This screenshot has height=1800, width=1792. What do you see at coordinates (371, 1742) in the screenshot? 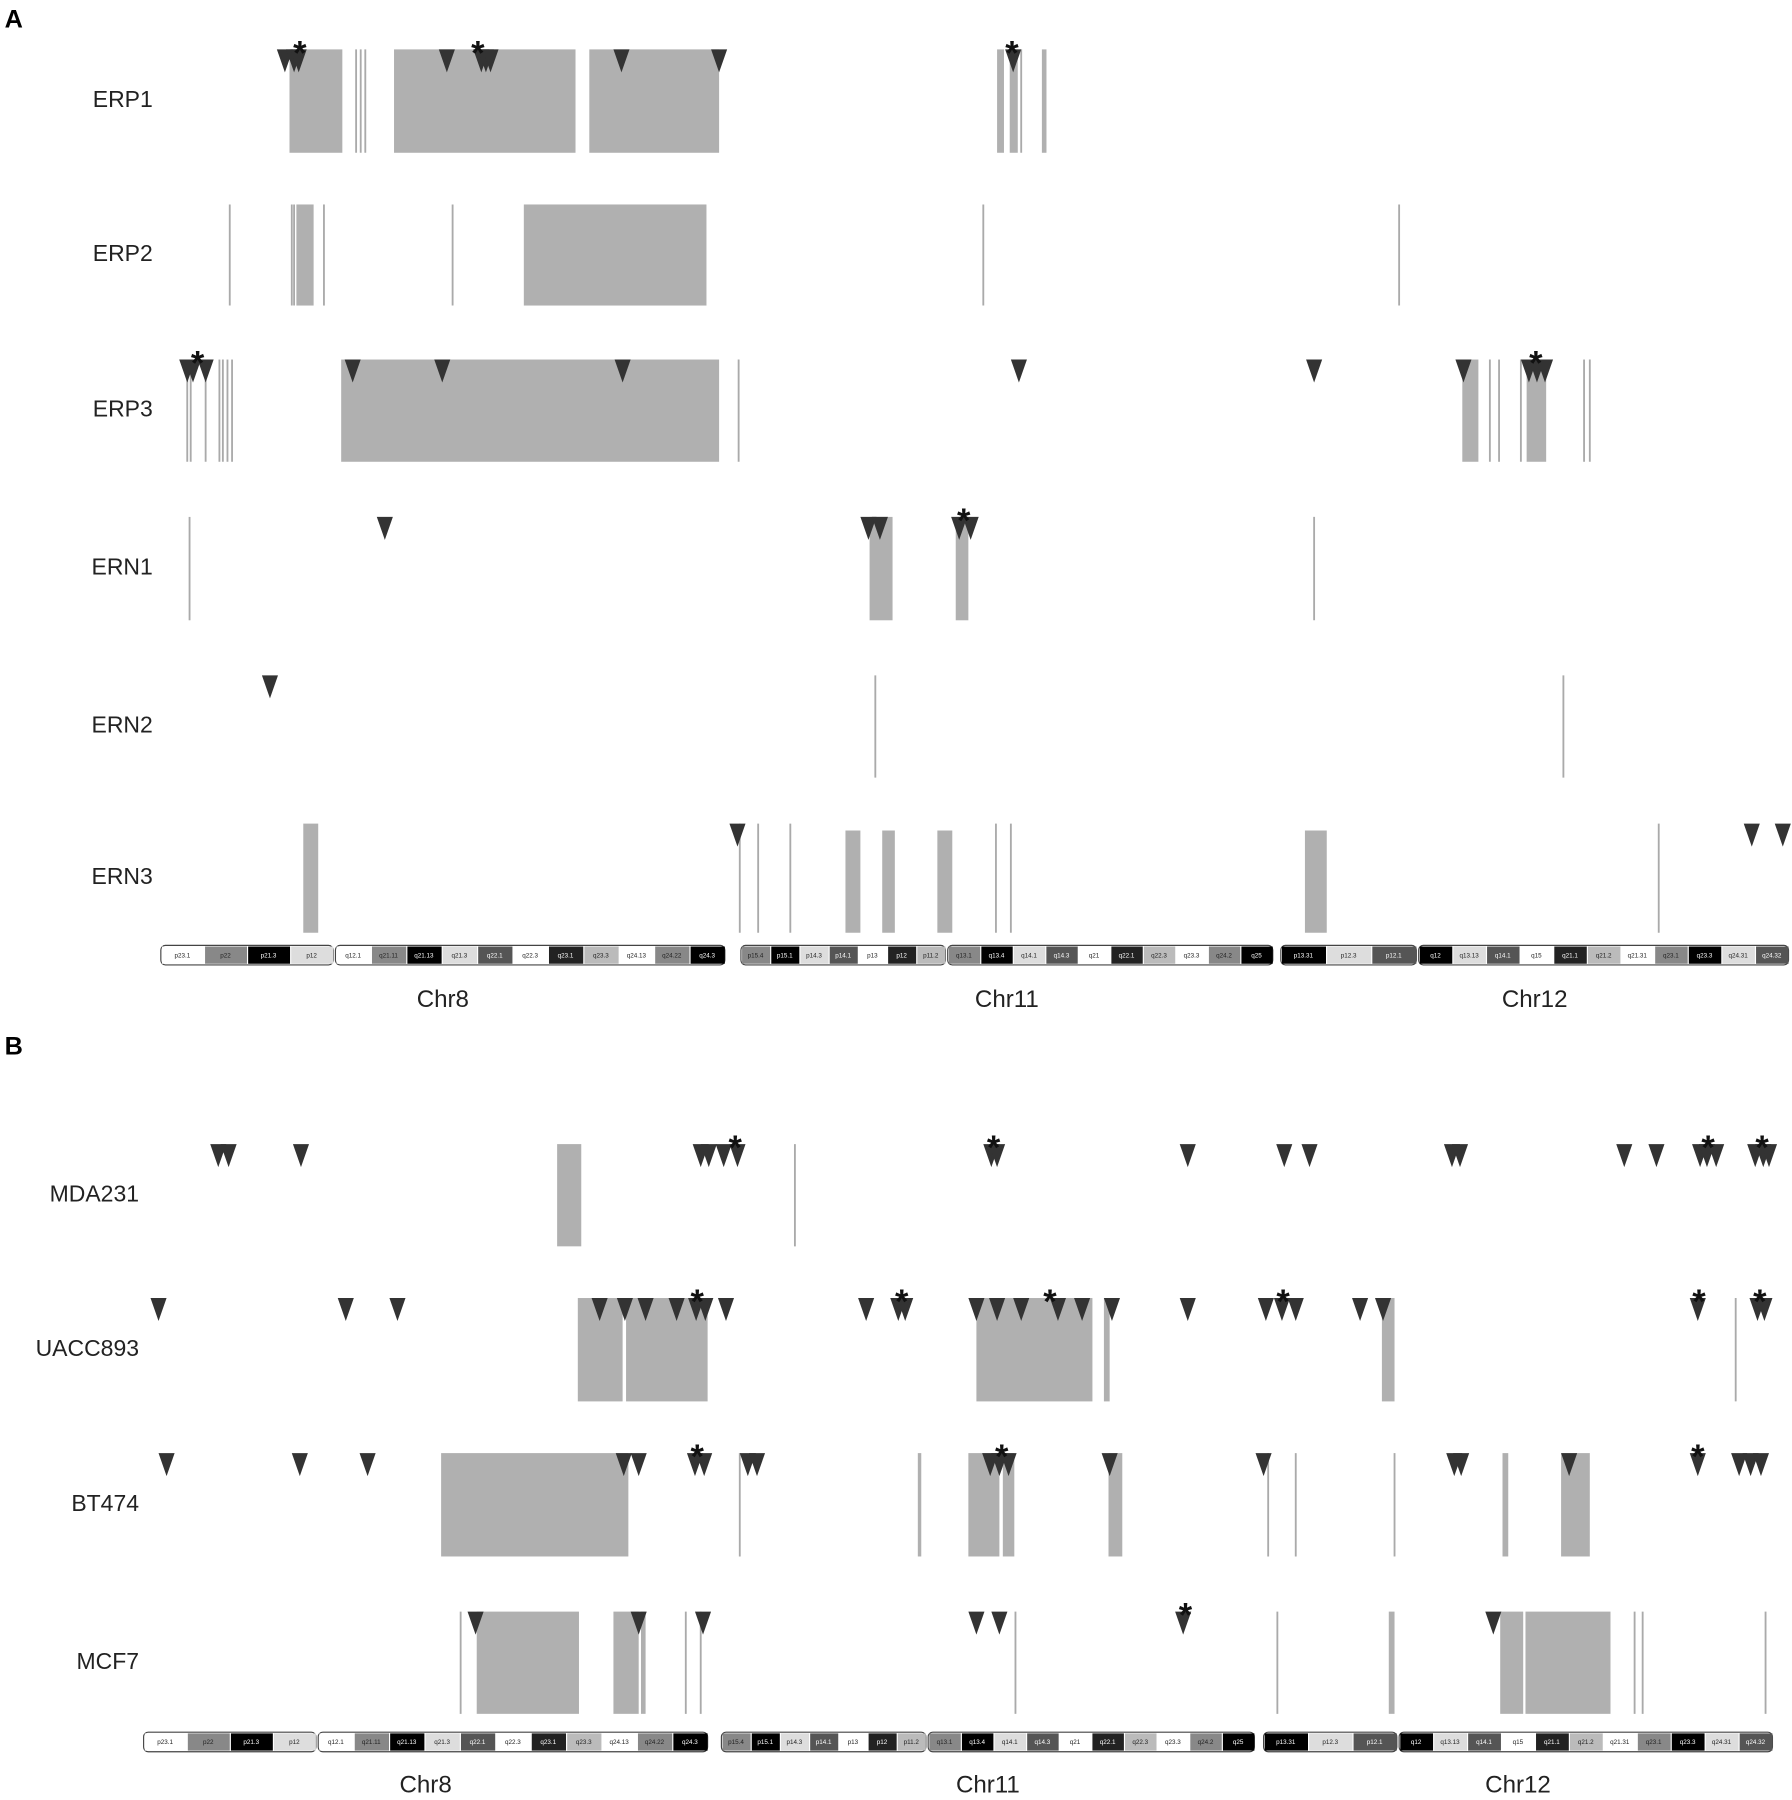
I see `band-label: q21.11` at bounding box center [371, 1742].